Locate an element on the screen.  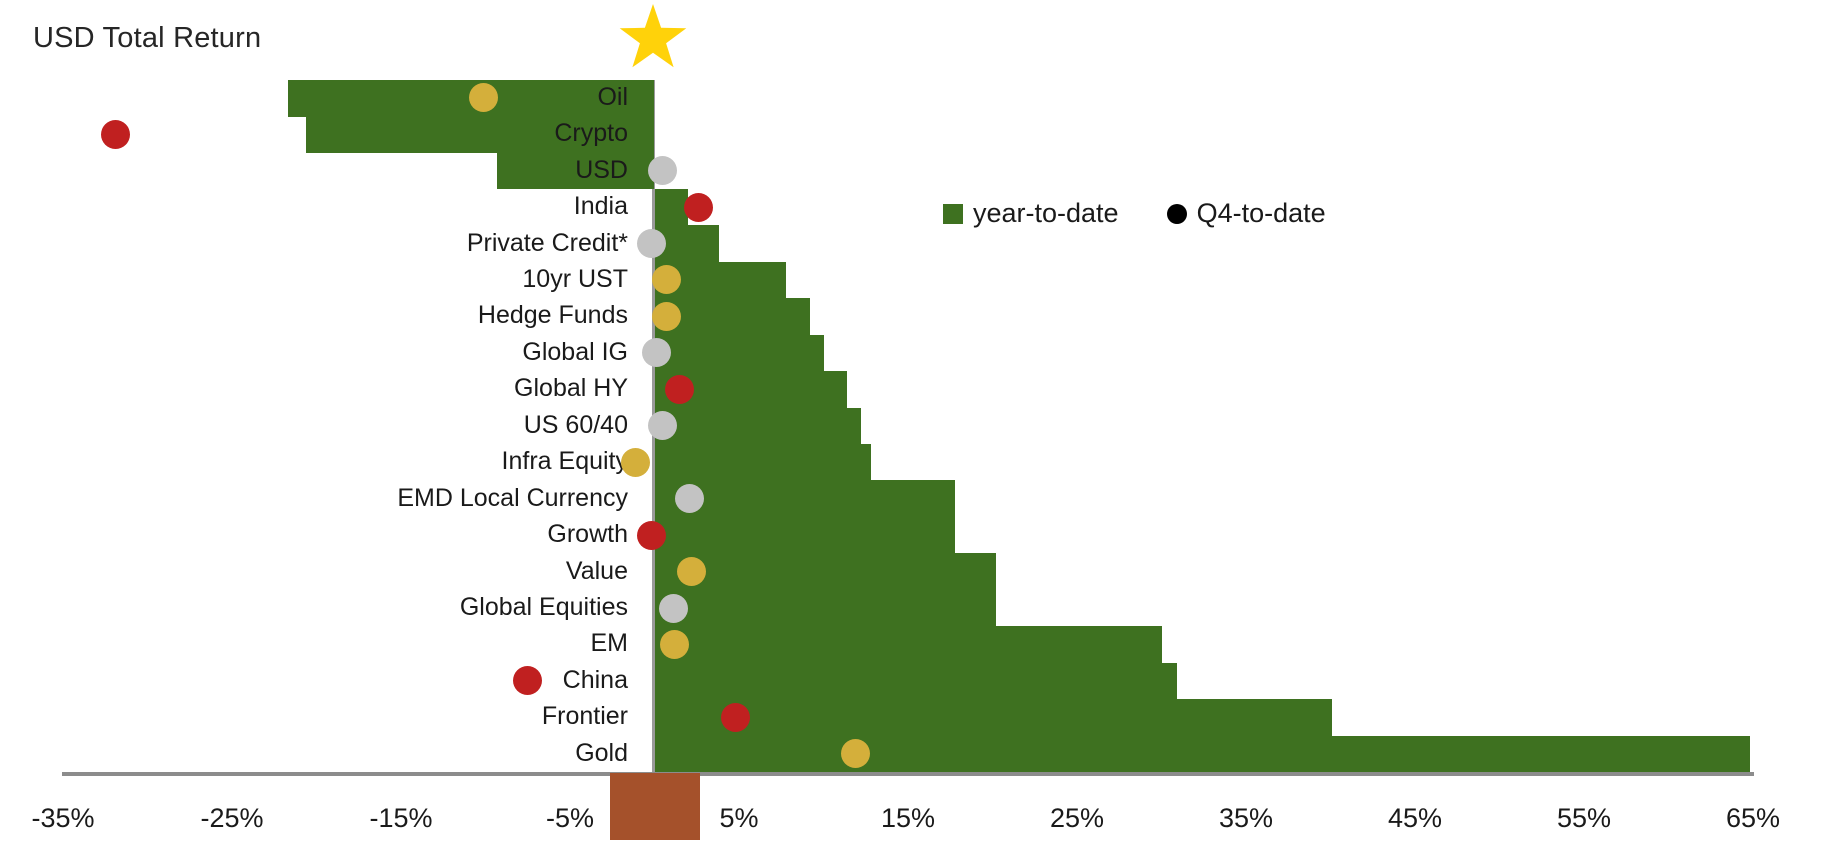
ytd-bar-frontier is located at coordinates (993, 718).